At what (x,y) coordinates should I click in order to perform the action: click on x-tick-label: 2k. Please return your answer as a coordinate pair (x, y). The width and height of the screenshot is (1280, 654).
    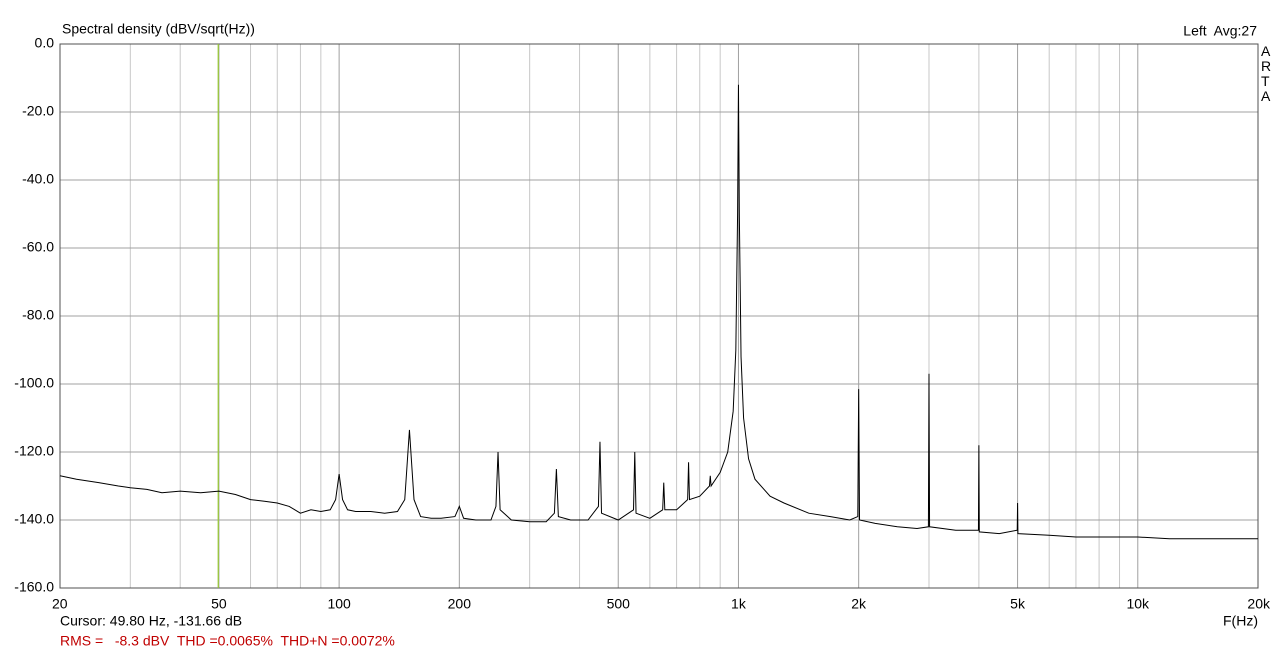
    Looking at the image, I should click on (859, 604).